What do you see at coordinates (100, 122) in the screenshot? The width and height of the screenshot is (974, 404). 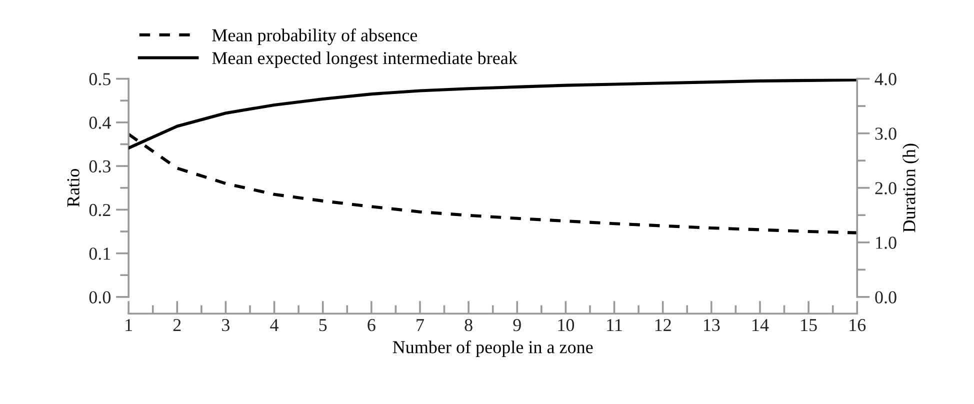 I see `y-tick-label: 0.4` at bounding box center [100, 122].